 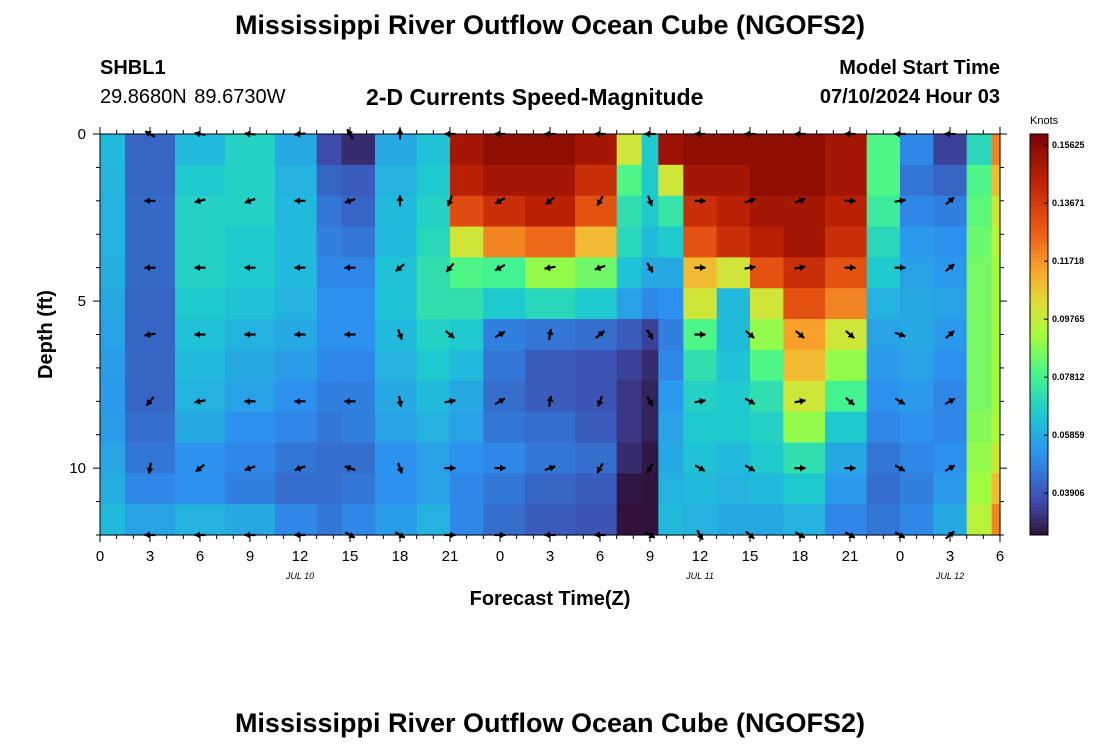 I want to click on x-tick-label: 12, so click(x=300, y=556).